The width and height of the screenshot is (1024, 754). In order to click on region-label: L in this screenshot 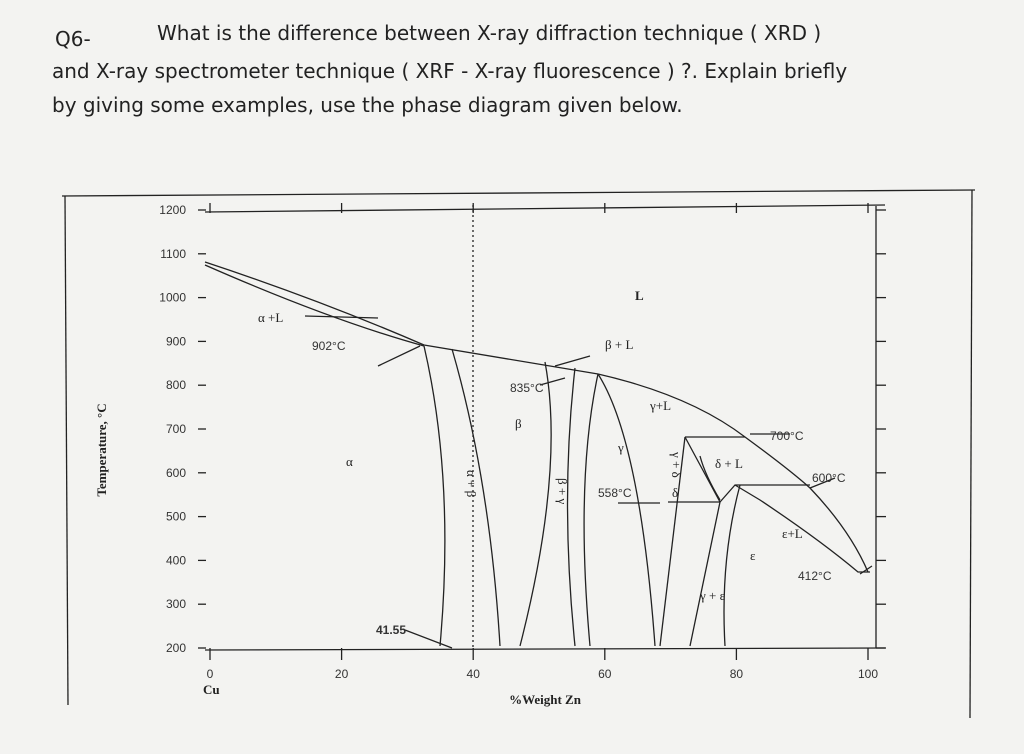, I will do `click(639, 295)`.